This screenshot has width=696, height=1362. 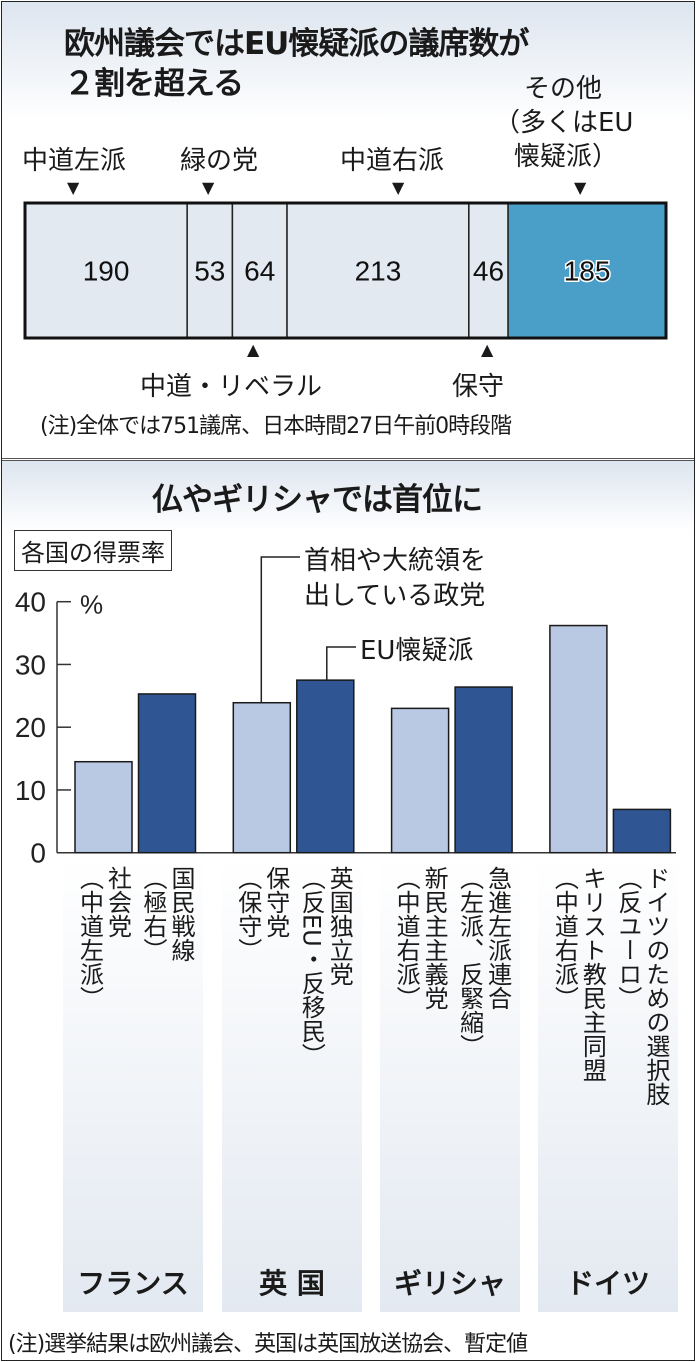 What do you see at coordinates (449, 1283) in the screenshot?
I see `country-label: ギリシャ` at bounding box center [449, 1283].